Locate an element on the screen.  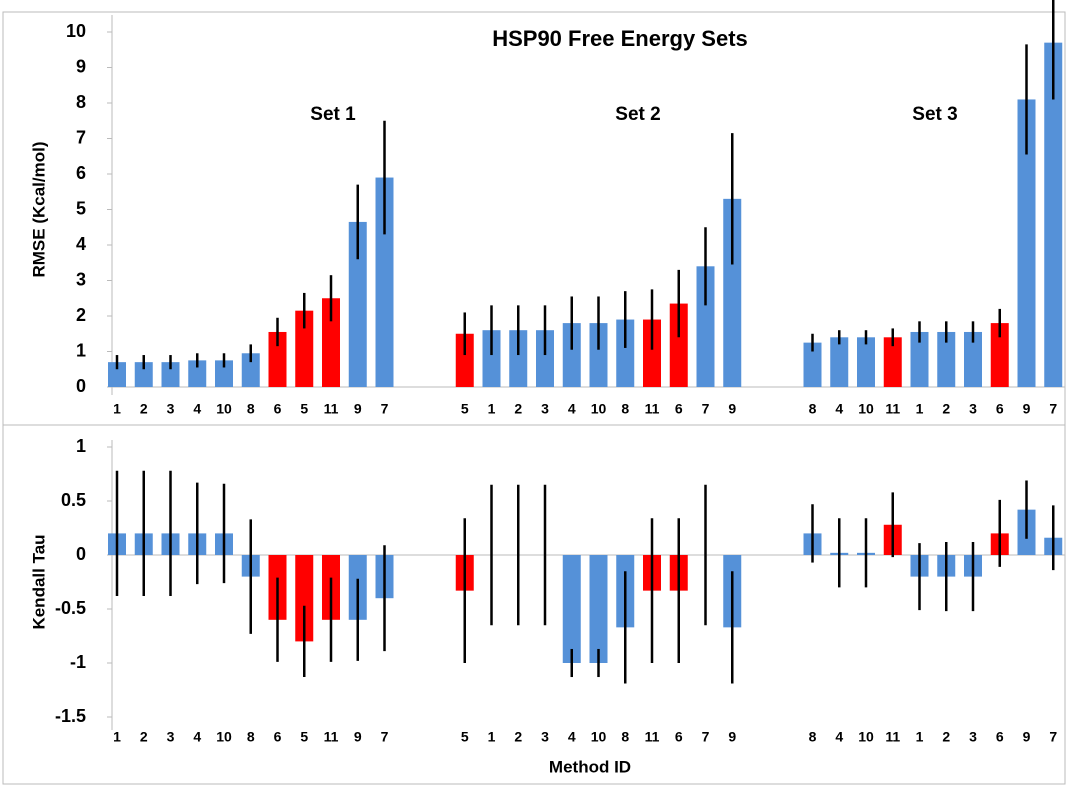
set-label: Set 3 is located at coordinates (934, 114).